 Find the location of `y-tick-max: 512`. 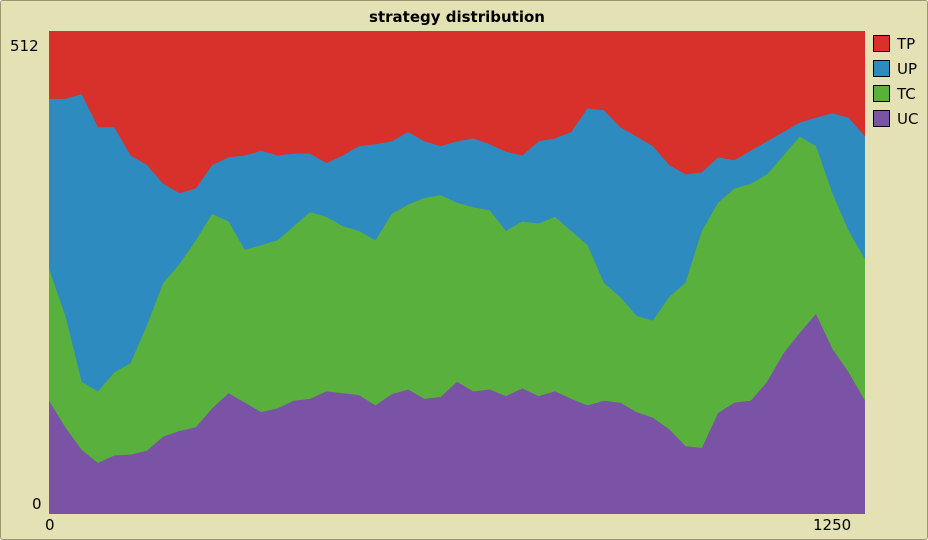

y-tick-max: 512 is located at coordinates (24, 46).